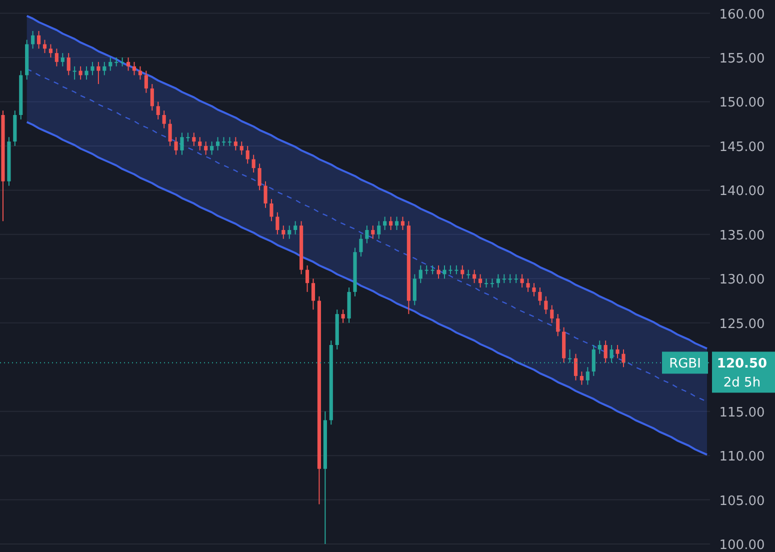 The width and height of the screenshot is (775, 552). I want to click on y-tick-label: 155.00, so click(742, 59).